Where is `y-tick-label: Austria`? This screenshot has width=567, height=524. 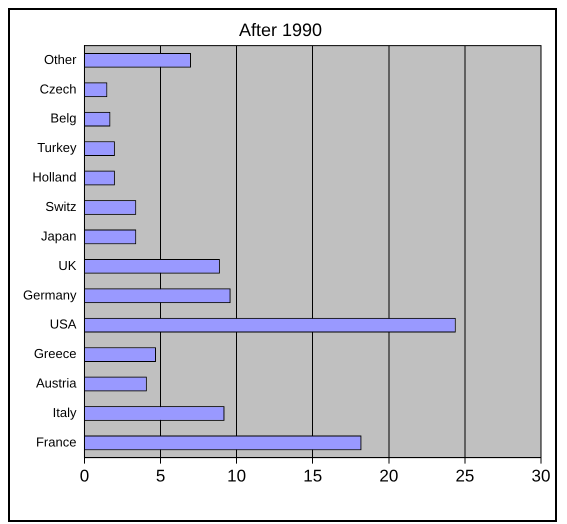 y-tick-label: Austria is located at coordinates (57, 383).